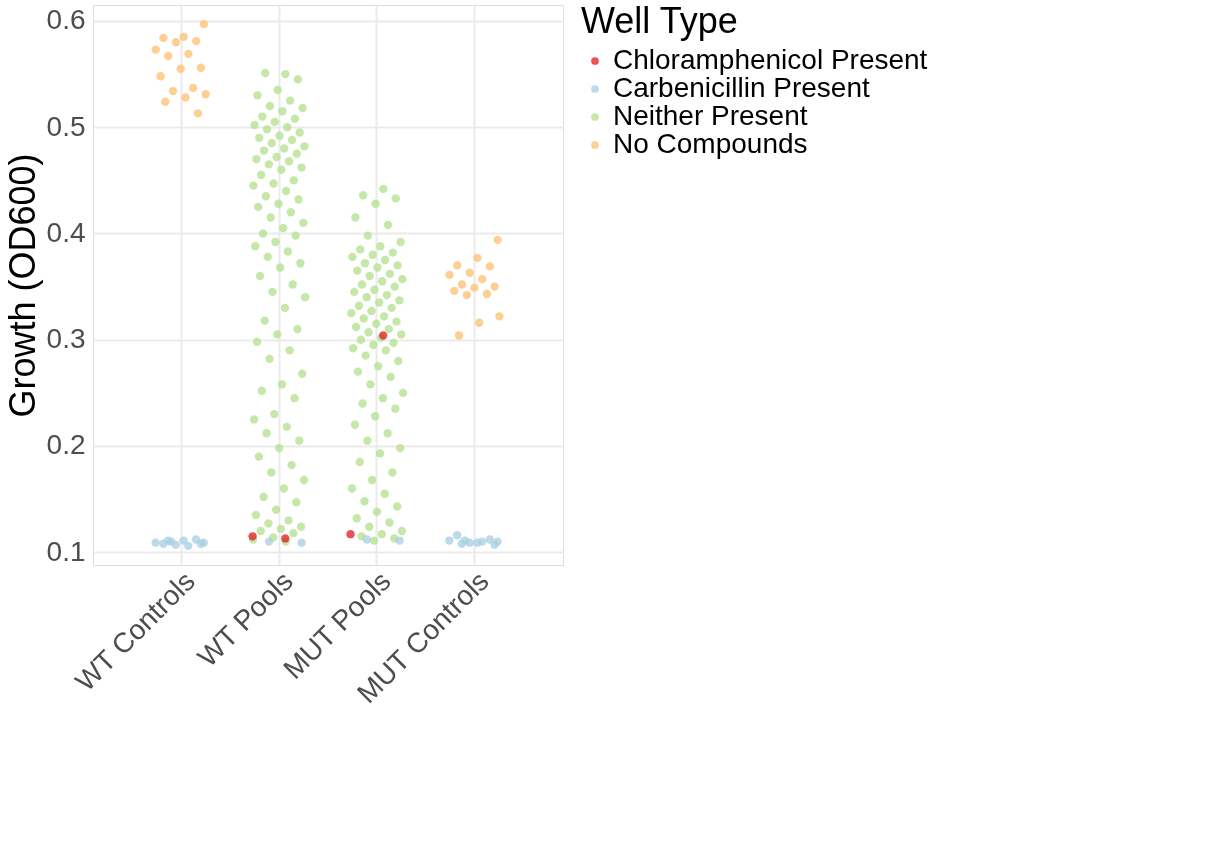 The height and width of the screenshot is (850, 1212). I want to click on y-tick-label: 0.4, so click(66, 232).